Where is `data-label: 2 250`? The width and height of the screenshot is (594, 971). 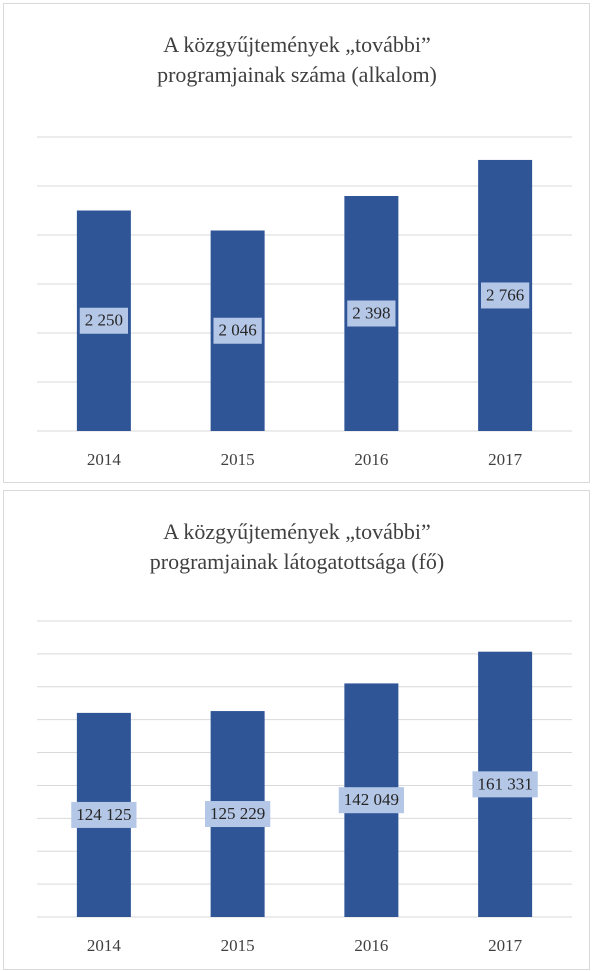
data-label: 2 250 is located at coordinates (104, 320).